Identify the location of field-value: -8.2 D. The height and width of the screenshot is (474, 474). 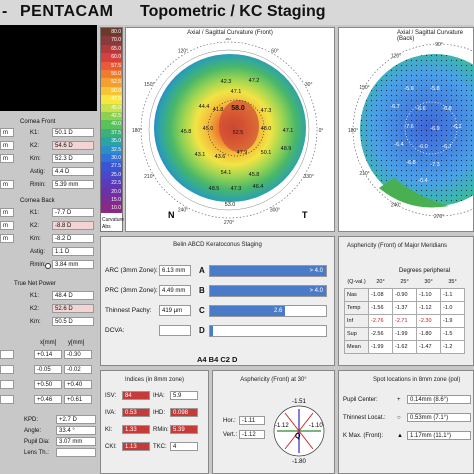
(73, 238).